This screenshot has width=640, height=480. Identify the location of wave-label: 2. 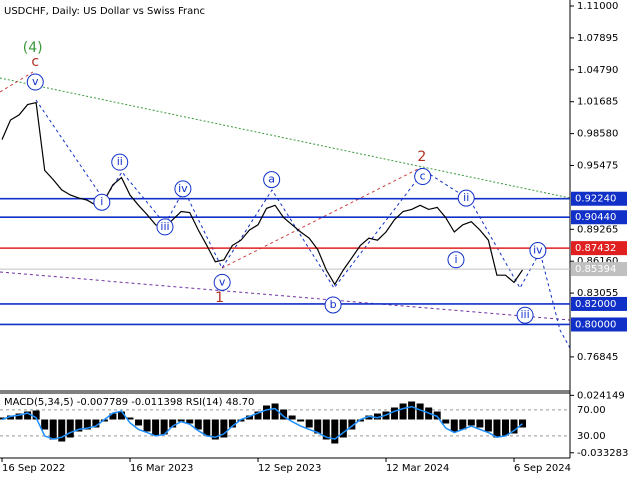
(421, 157).